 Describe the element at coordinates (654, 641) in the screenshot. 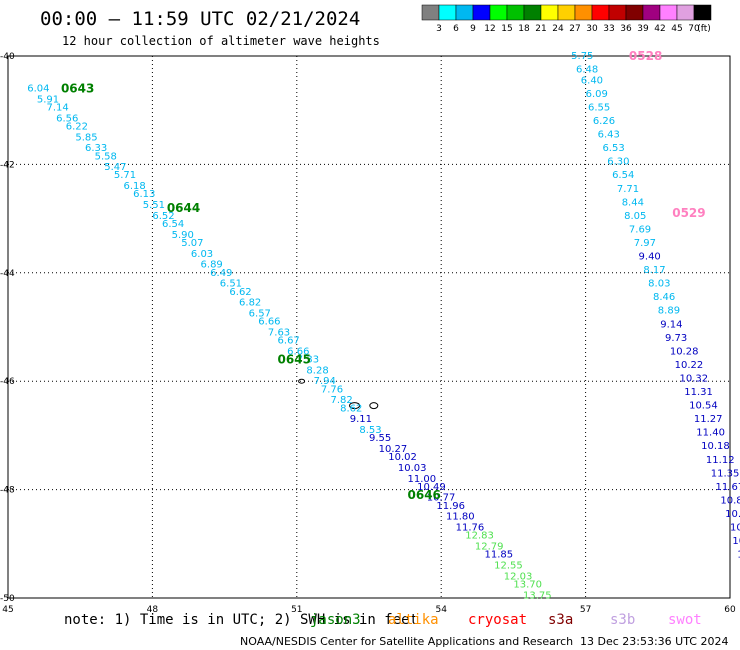

I see `timestamp-text: 13 Dec 23:53:36 UTC 2024` at that location.